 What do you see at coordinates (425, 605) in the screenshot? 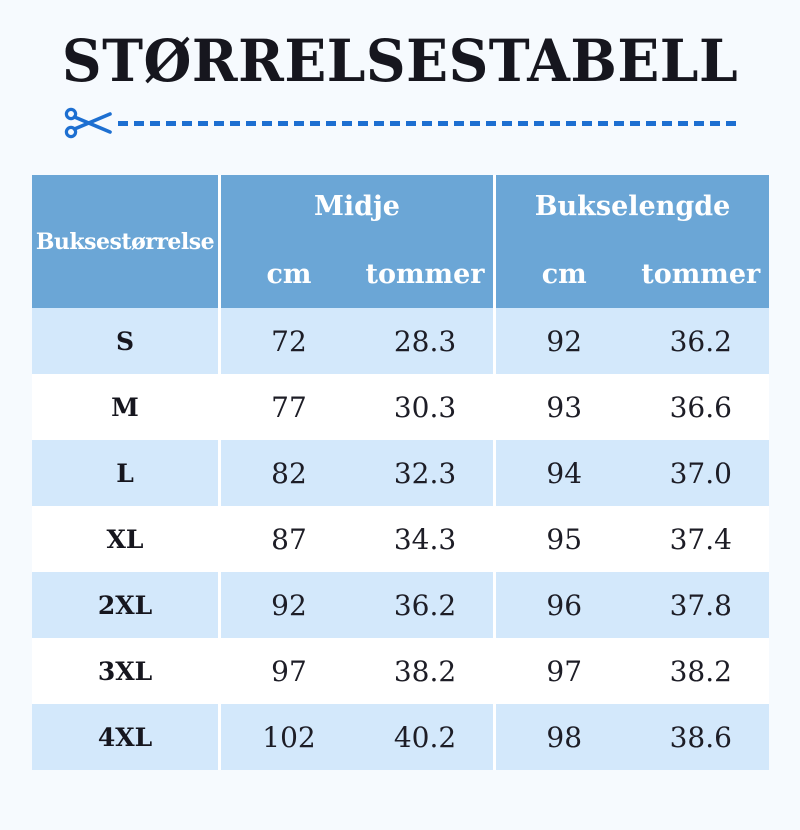
I see `midje-tommer-value: 36.2` at bounding box center [425, 605].